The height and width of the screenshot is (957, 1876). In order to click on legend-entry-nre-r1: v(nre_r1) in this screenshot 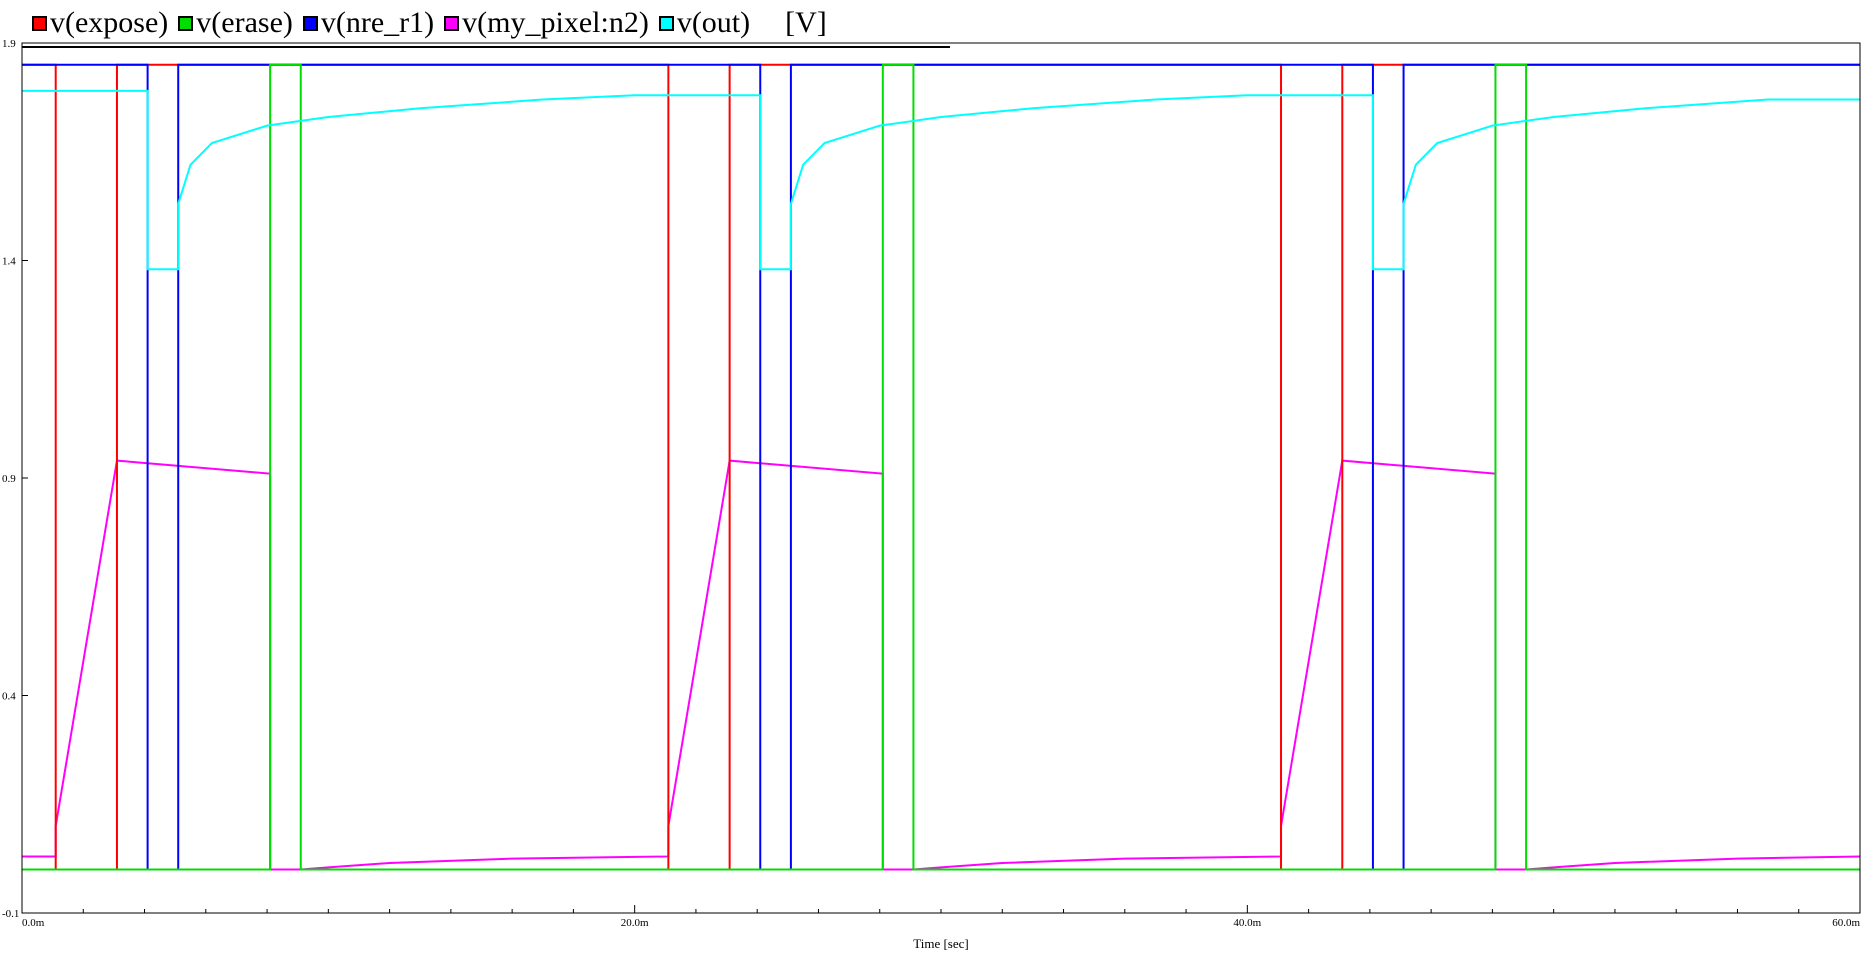, I will do `click(368, 23)`.